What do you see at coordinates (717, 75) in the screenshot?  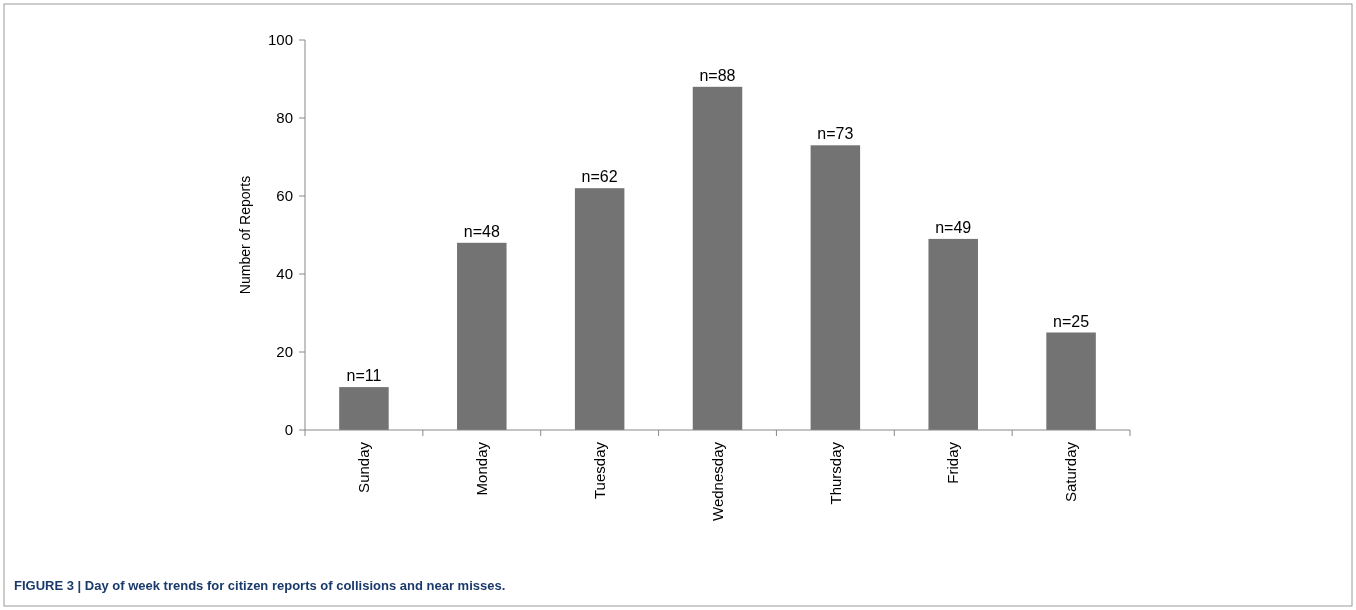 I see `data-label: n=88` at bounding box center [717, 75].